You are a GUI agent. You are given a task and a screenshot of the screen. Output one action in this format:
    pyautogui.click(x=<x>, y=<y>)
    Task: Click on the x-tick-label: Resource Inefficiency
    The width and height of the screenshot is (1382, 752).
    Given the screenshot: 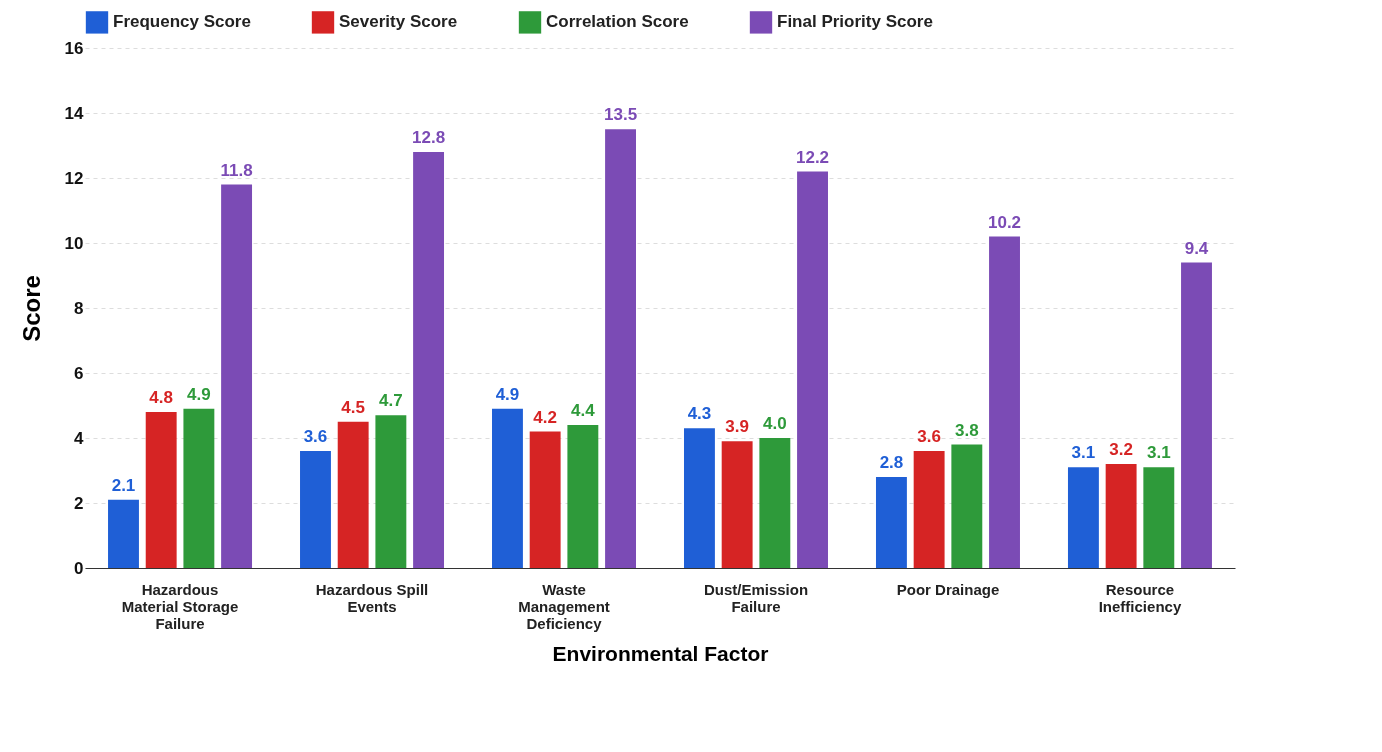 What is the action you would take?
    pyautogui.click(x=1140, y=597)
    